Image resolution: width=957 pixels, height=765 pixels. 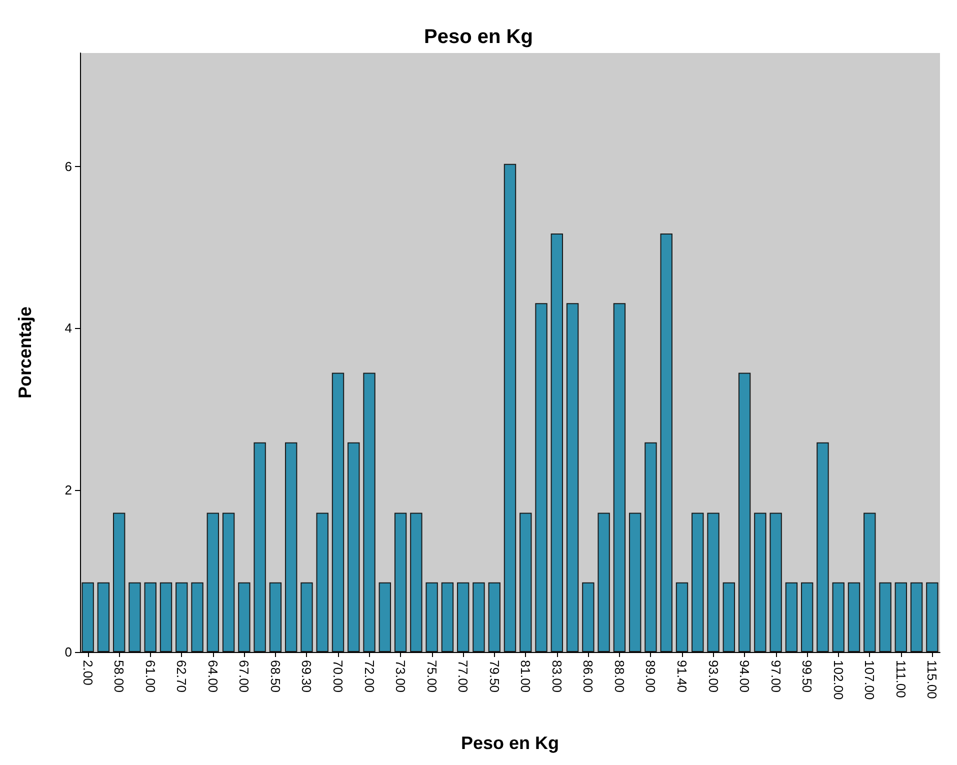 I want to click on x-tick-label: 70.00, so click(x=338, y=676).